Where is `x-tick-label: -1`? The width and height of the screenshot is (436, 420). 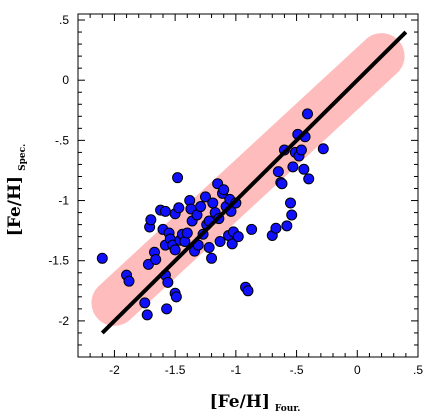
x-tick-label: -1 is located at coordinates (236, 370).